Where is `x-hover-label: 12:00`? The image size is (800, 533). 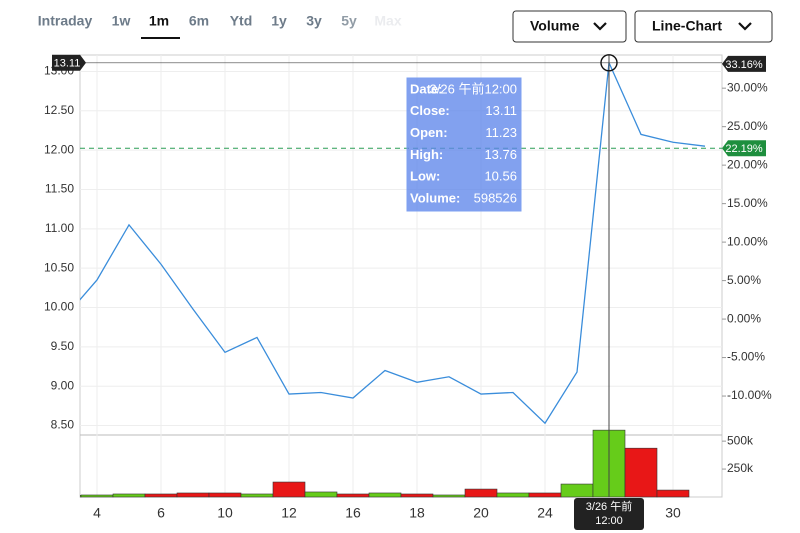
x-hover-label: 12:00 is located at coordinates (609, 521).